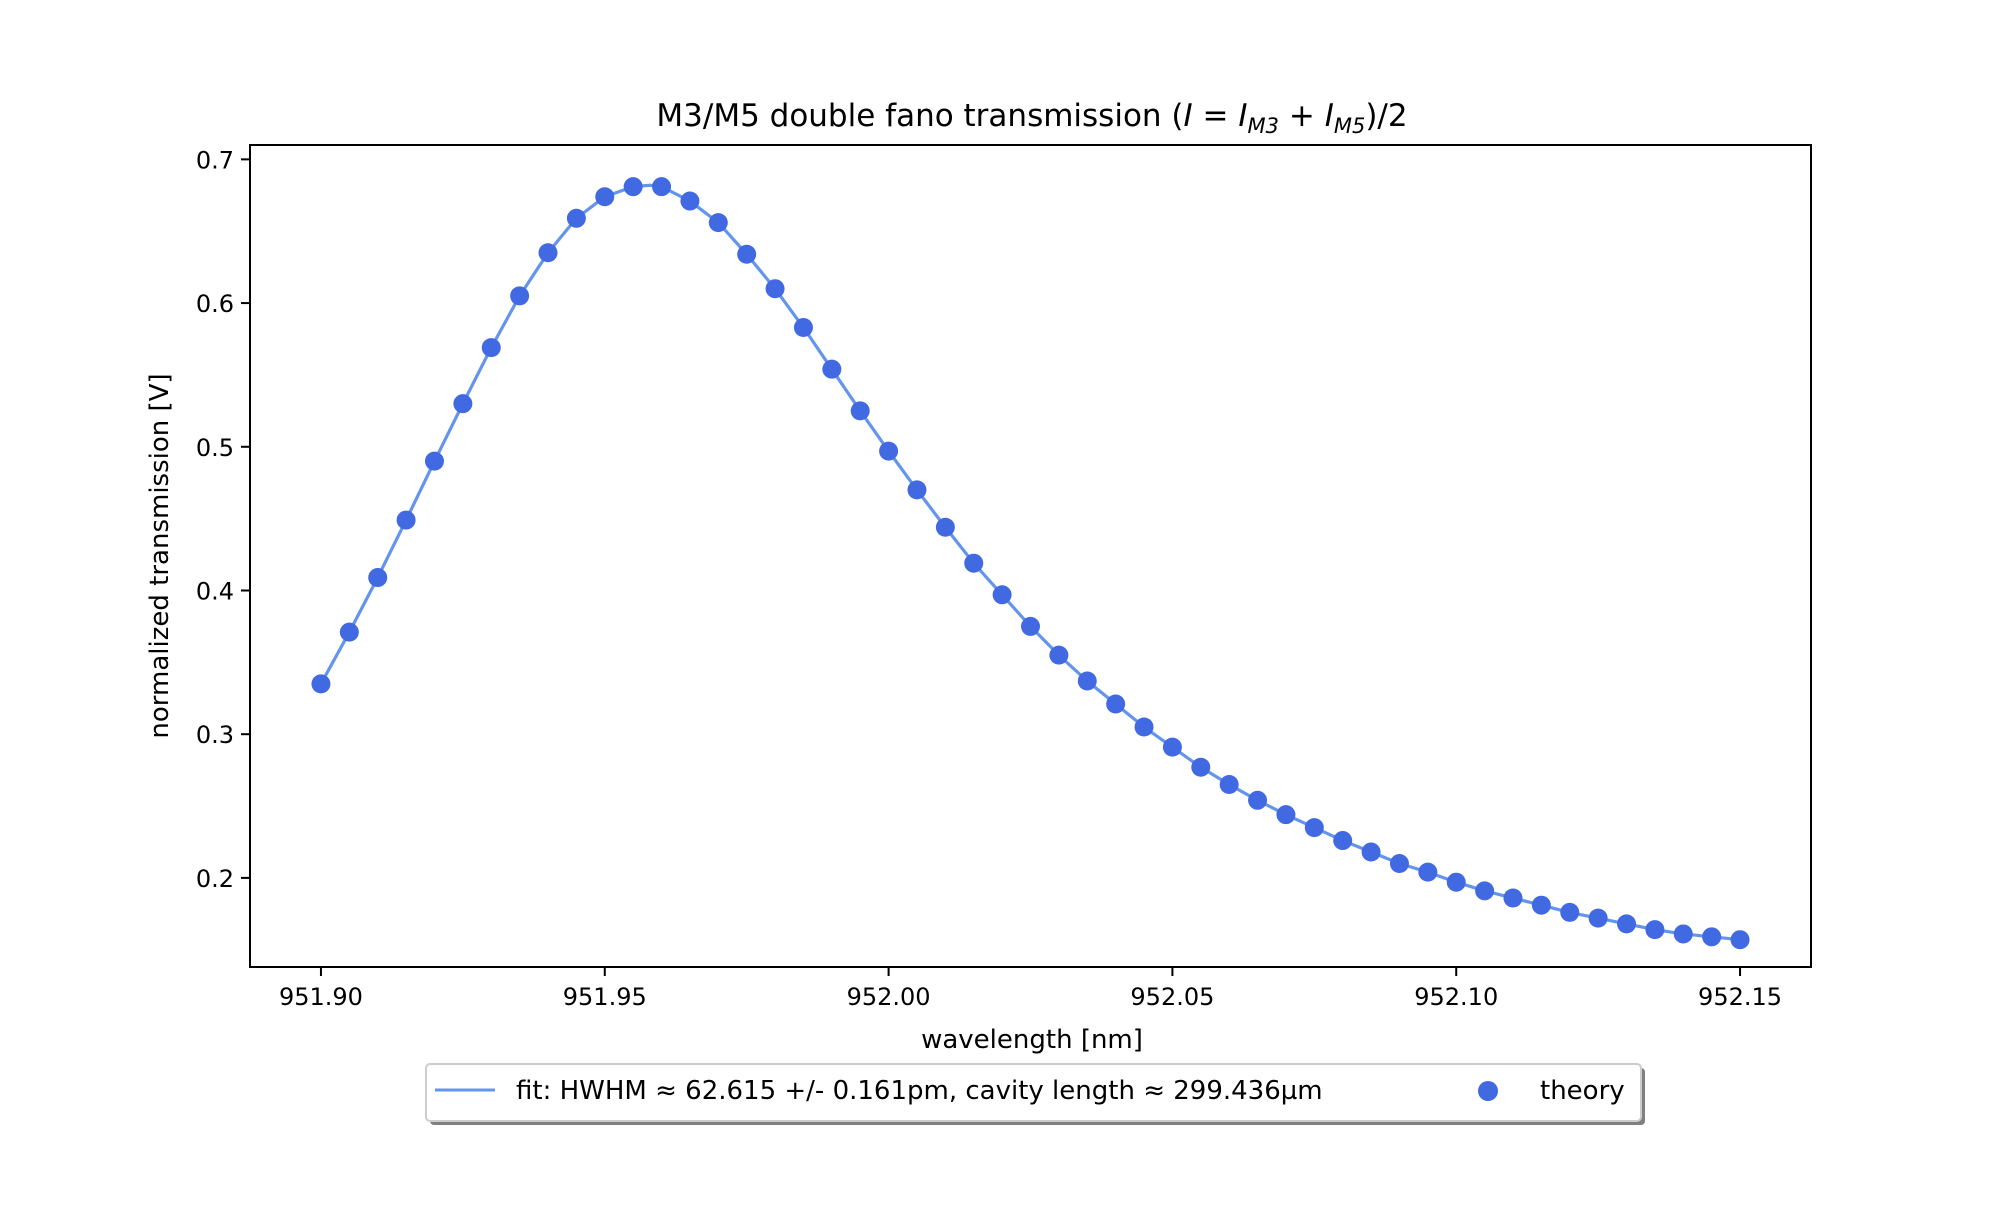 The image size is (2000, 1205). I want to click on legend-box, so click(1033, 1092).